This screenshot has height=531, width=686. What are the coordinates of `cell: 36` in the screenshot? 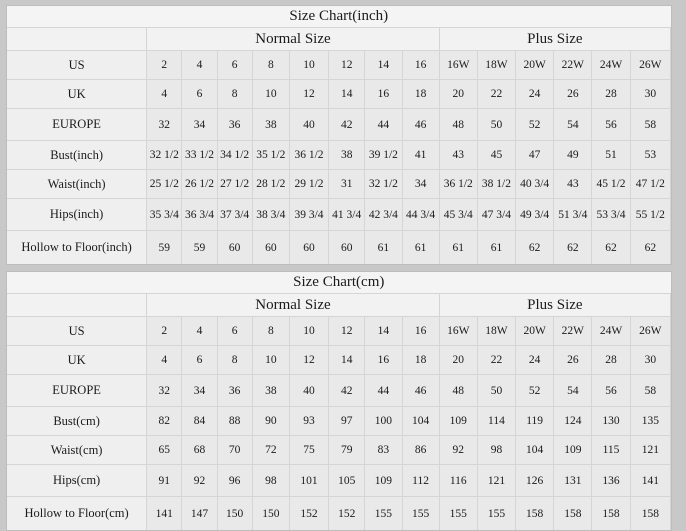 It's located at (234, 124).